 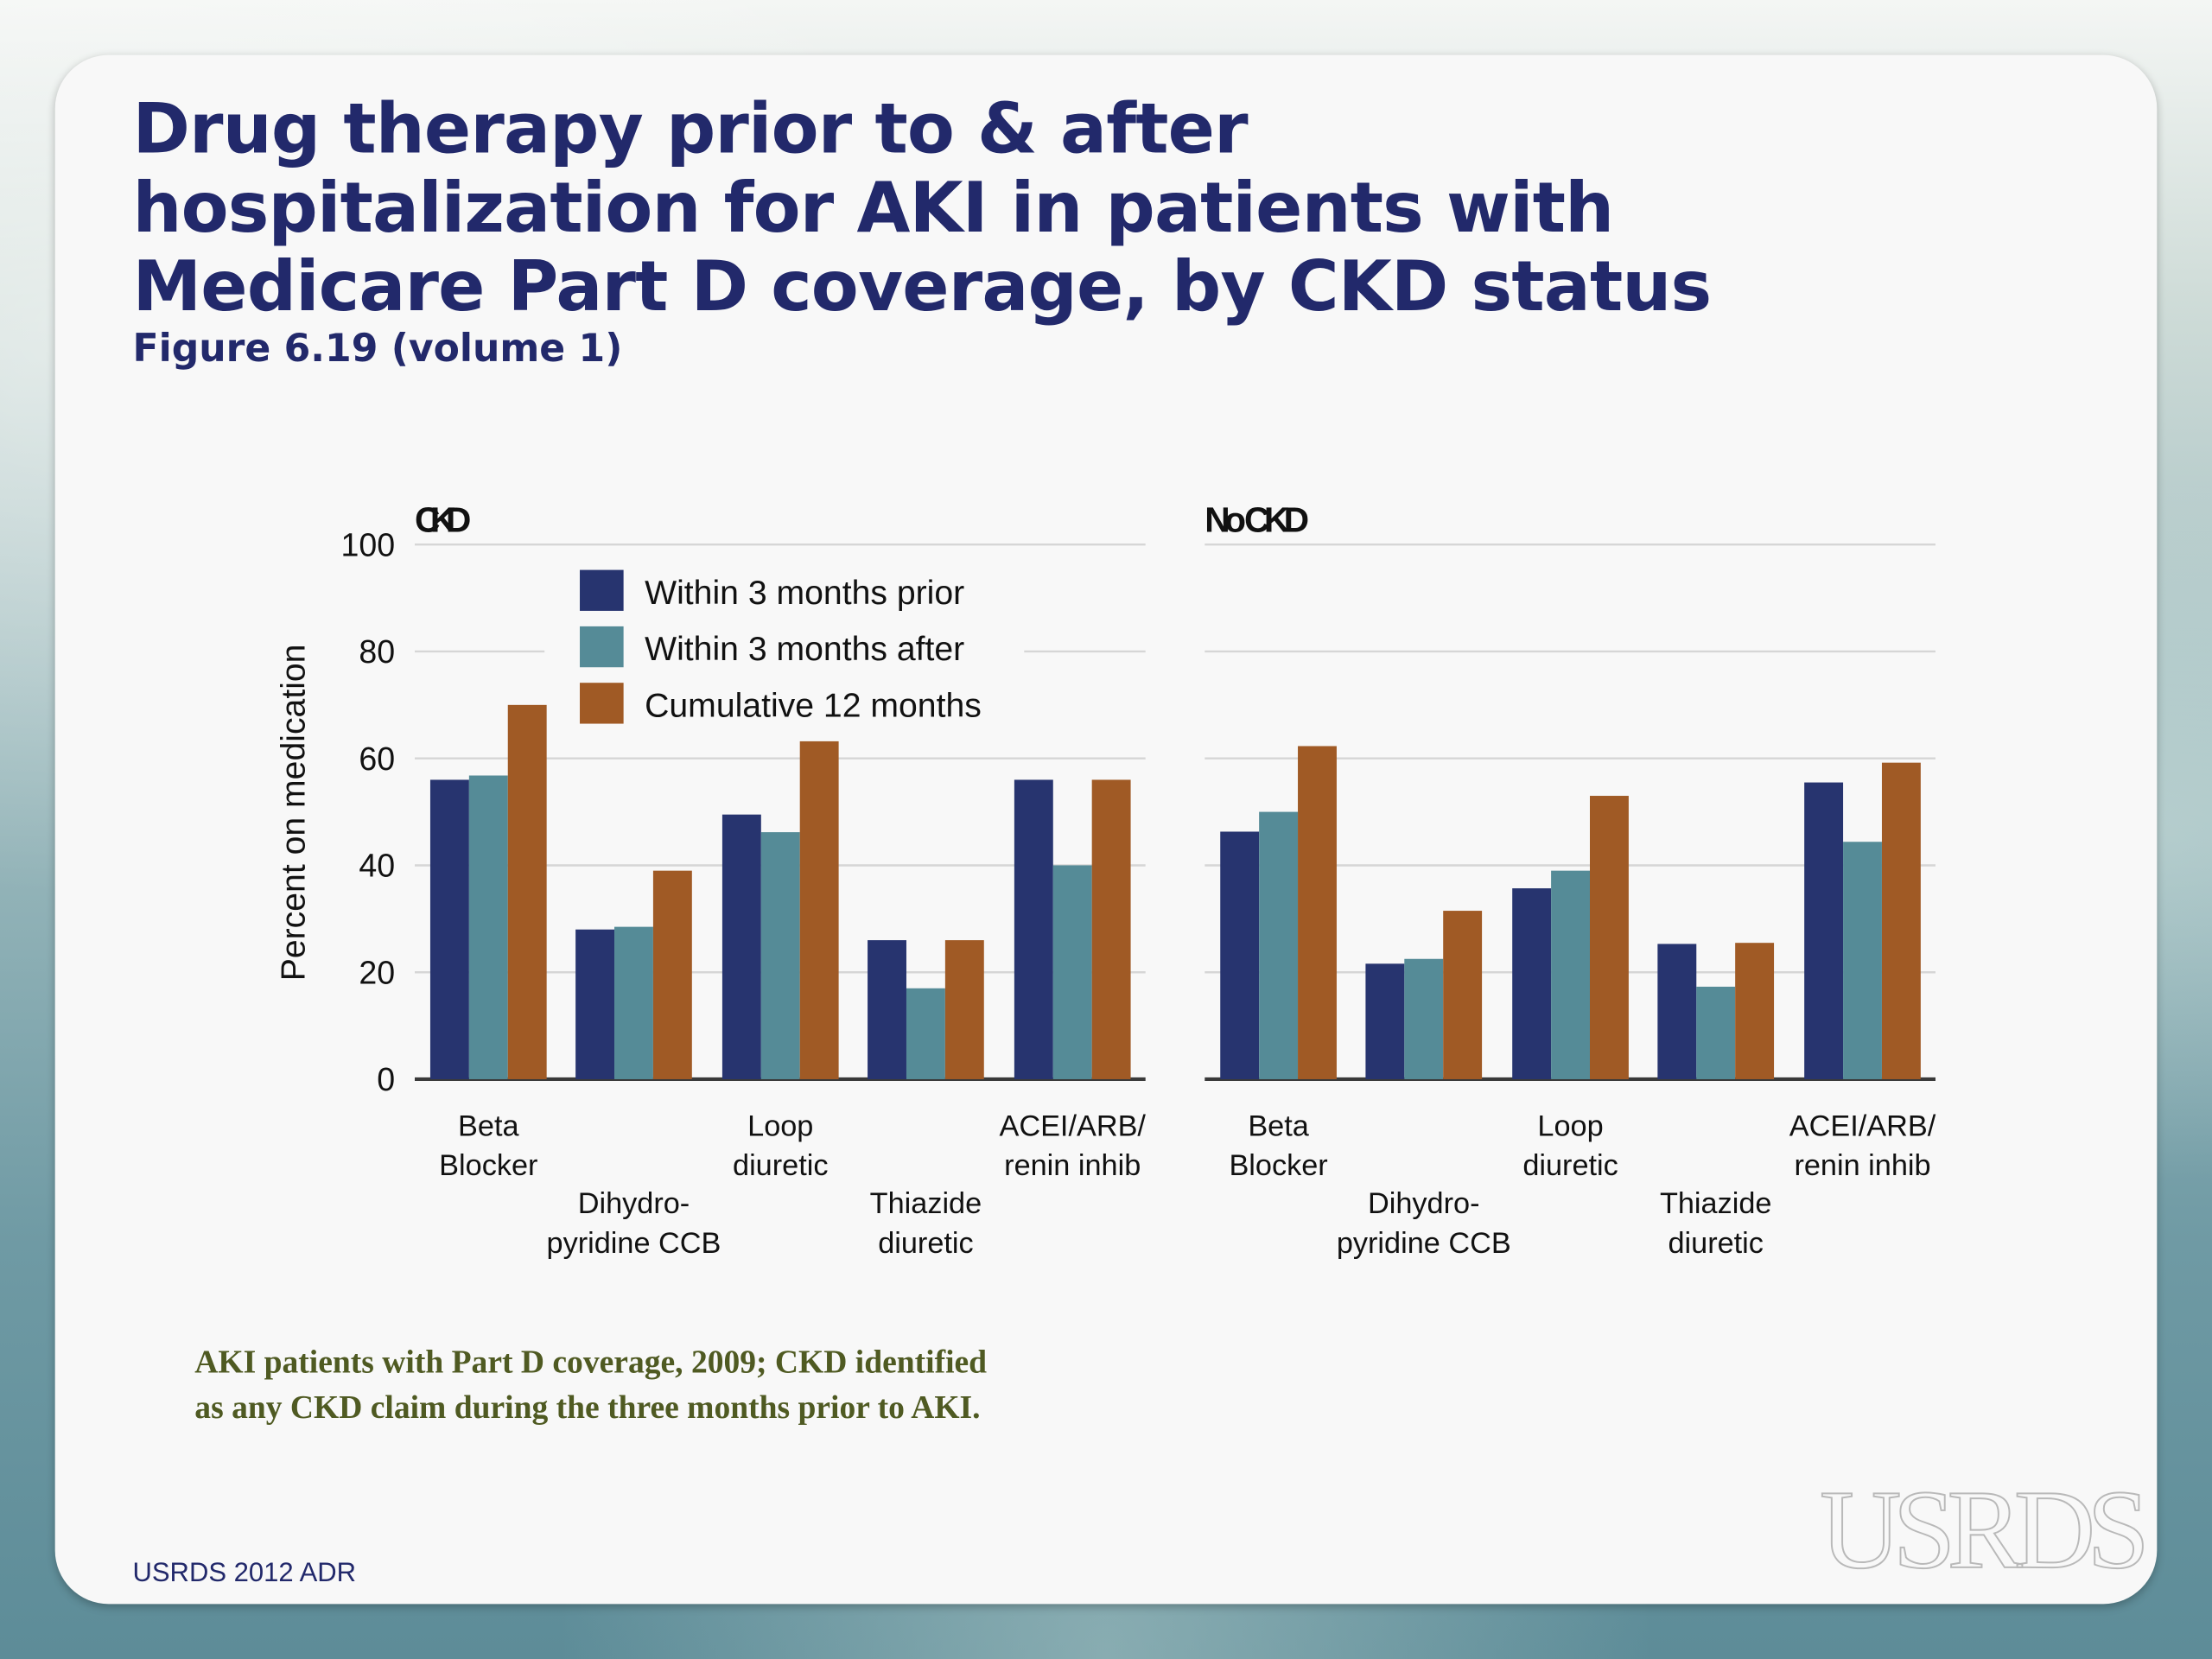 What do you see at coordinates (377, 349) in the screenshot?
I see `figure-subtitle: Figure 6.19 (volume 1)` at bounding box center [377, 349].